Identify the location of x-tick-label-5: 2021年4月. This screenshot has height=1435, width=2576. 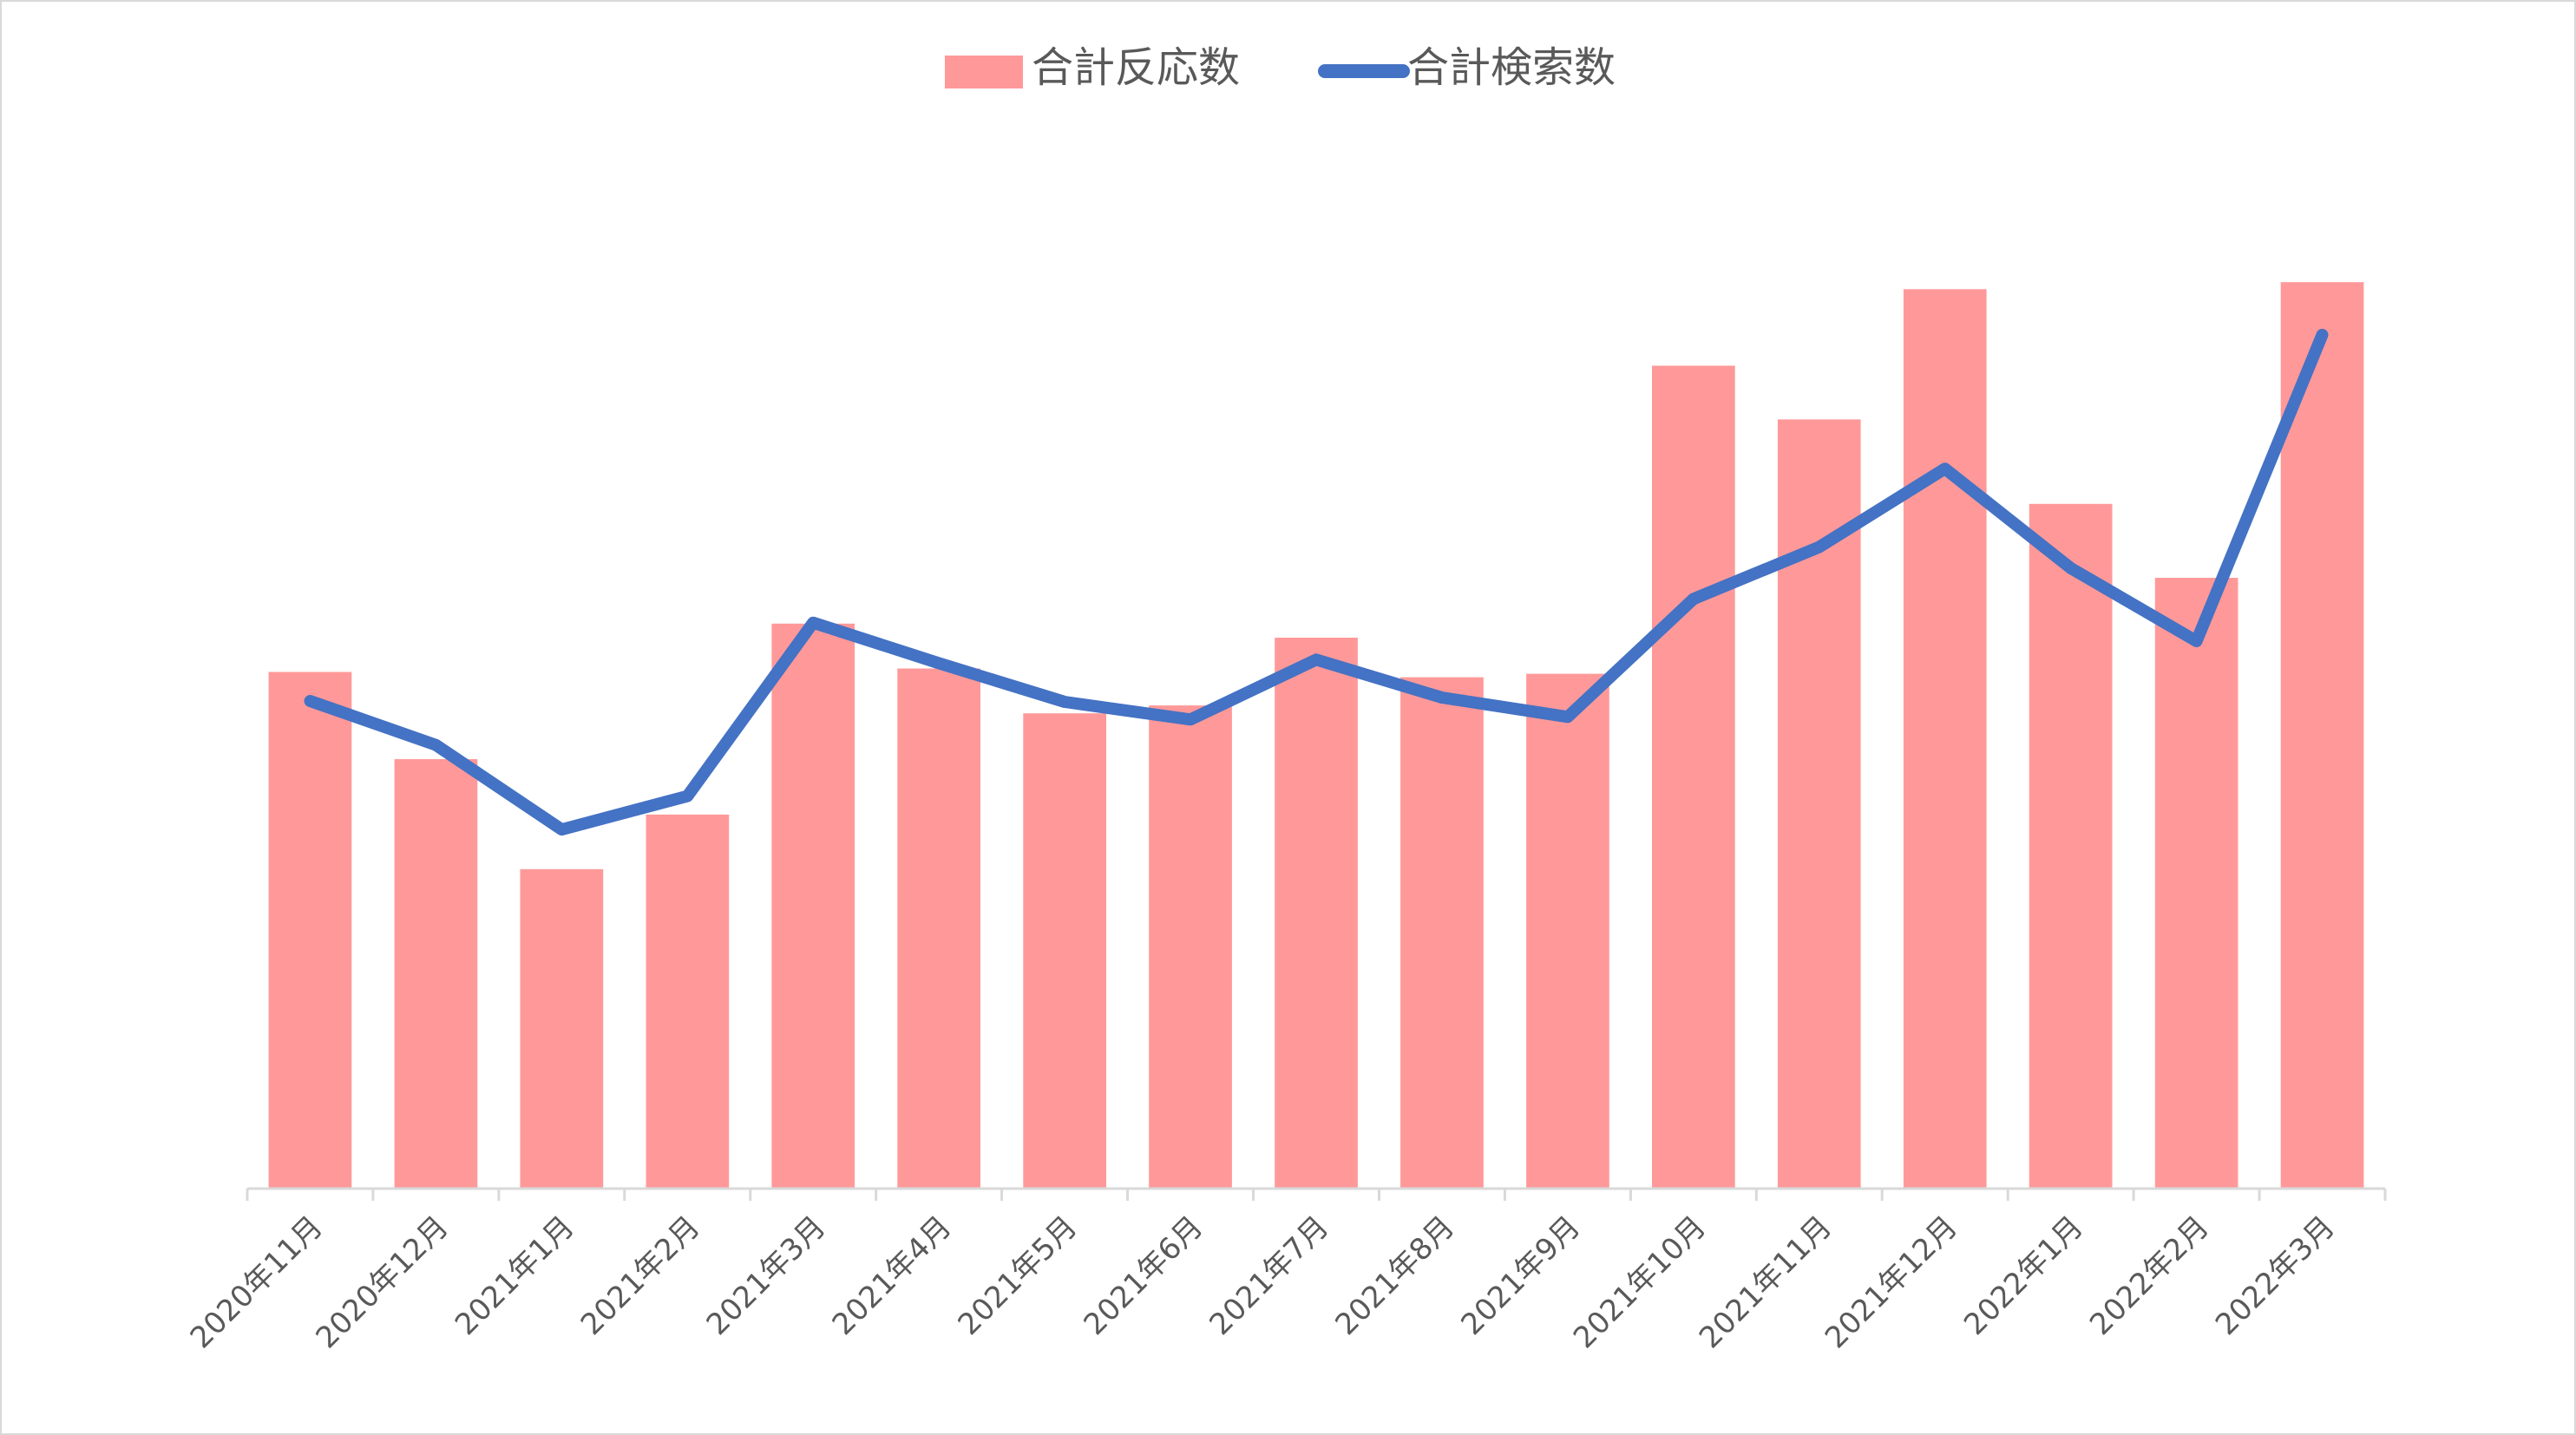
(892, 1275).